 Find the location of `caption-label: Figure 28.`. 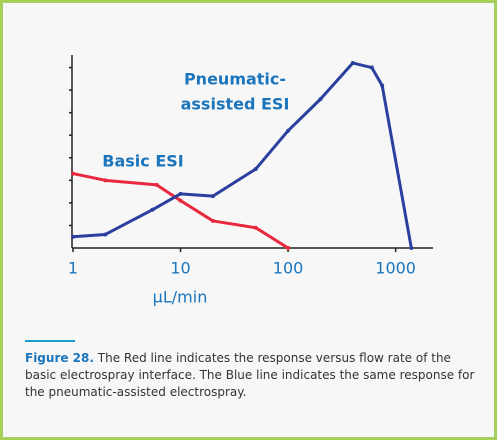

caption-label: Figure 28. is located at coordinates (59, 358).